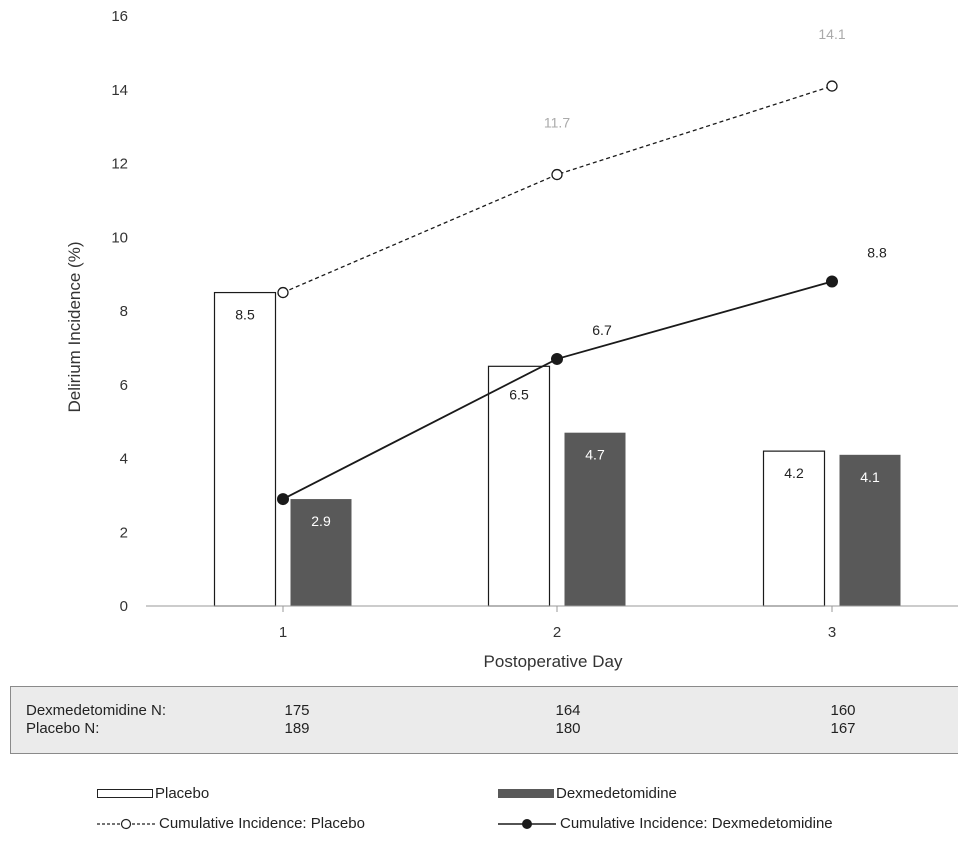 Image resolution: width=958 pixels, height=843 pixels. What do you see at coordinates (527, 823) in the screenshot?
I see `legend-swatch-cumulative-dexmedetomidine` at bounding box center [527, 823].